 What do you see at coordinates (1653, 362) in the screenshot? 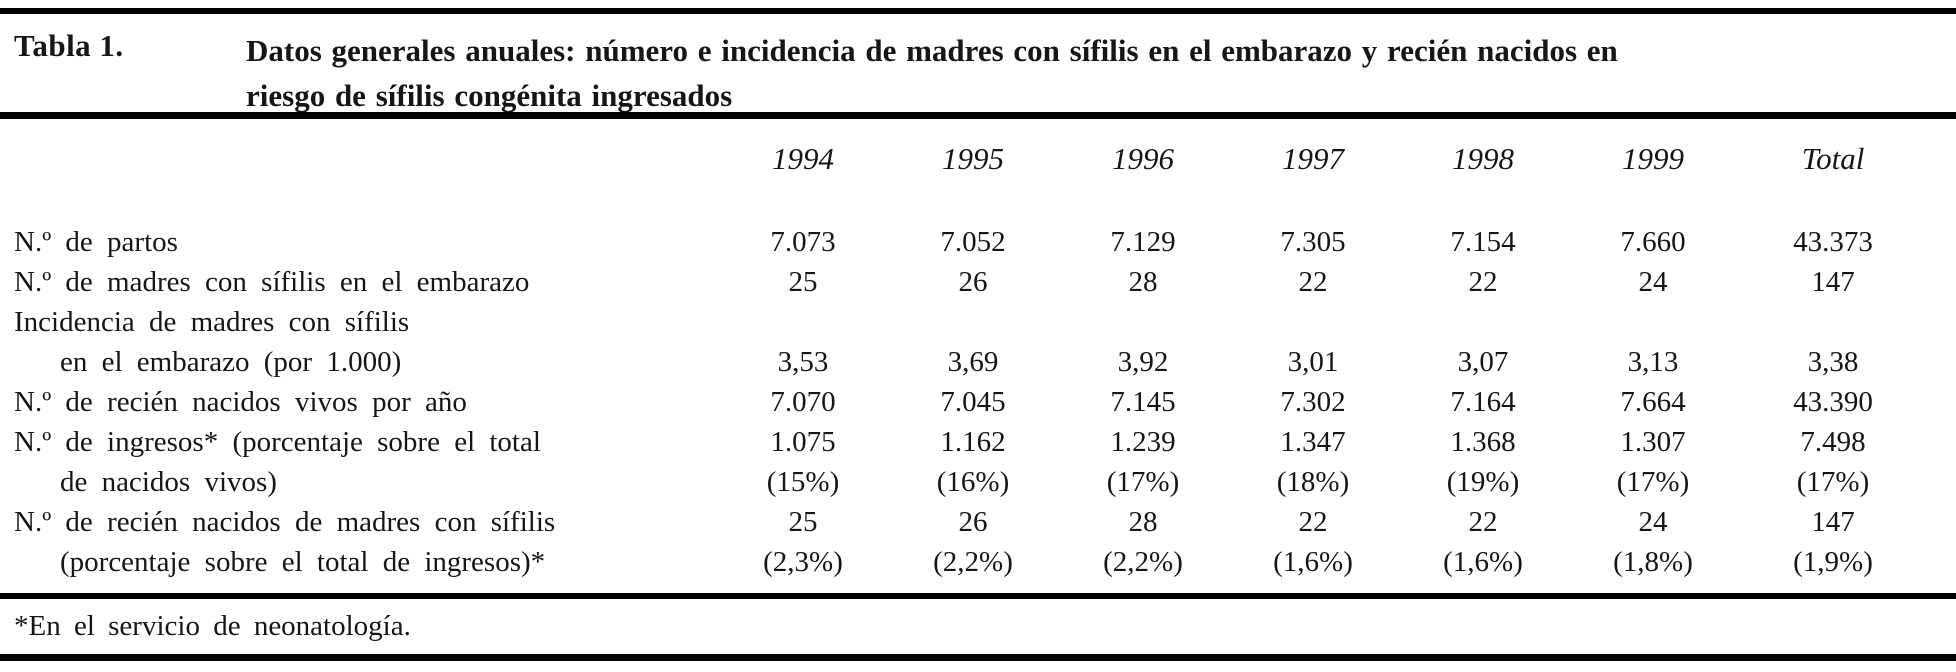
I see `cell-value: 3,13` at bounding box center [1653, 362].